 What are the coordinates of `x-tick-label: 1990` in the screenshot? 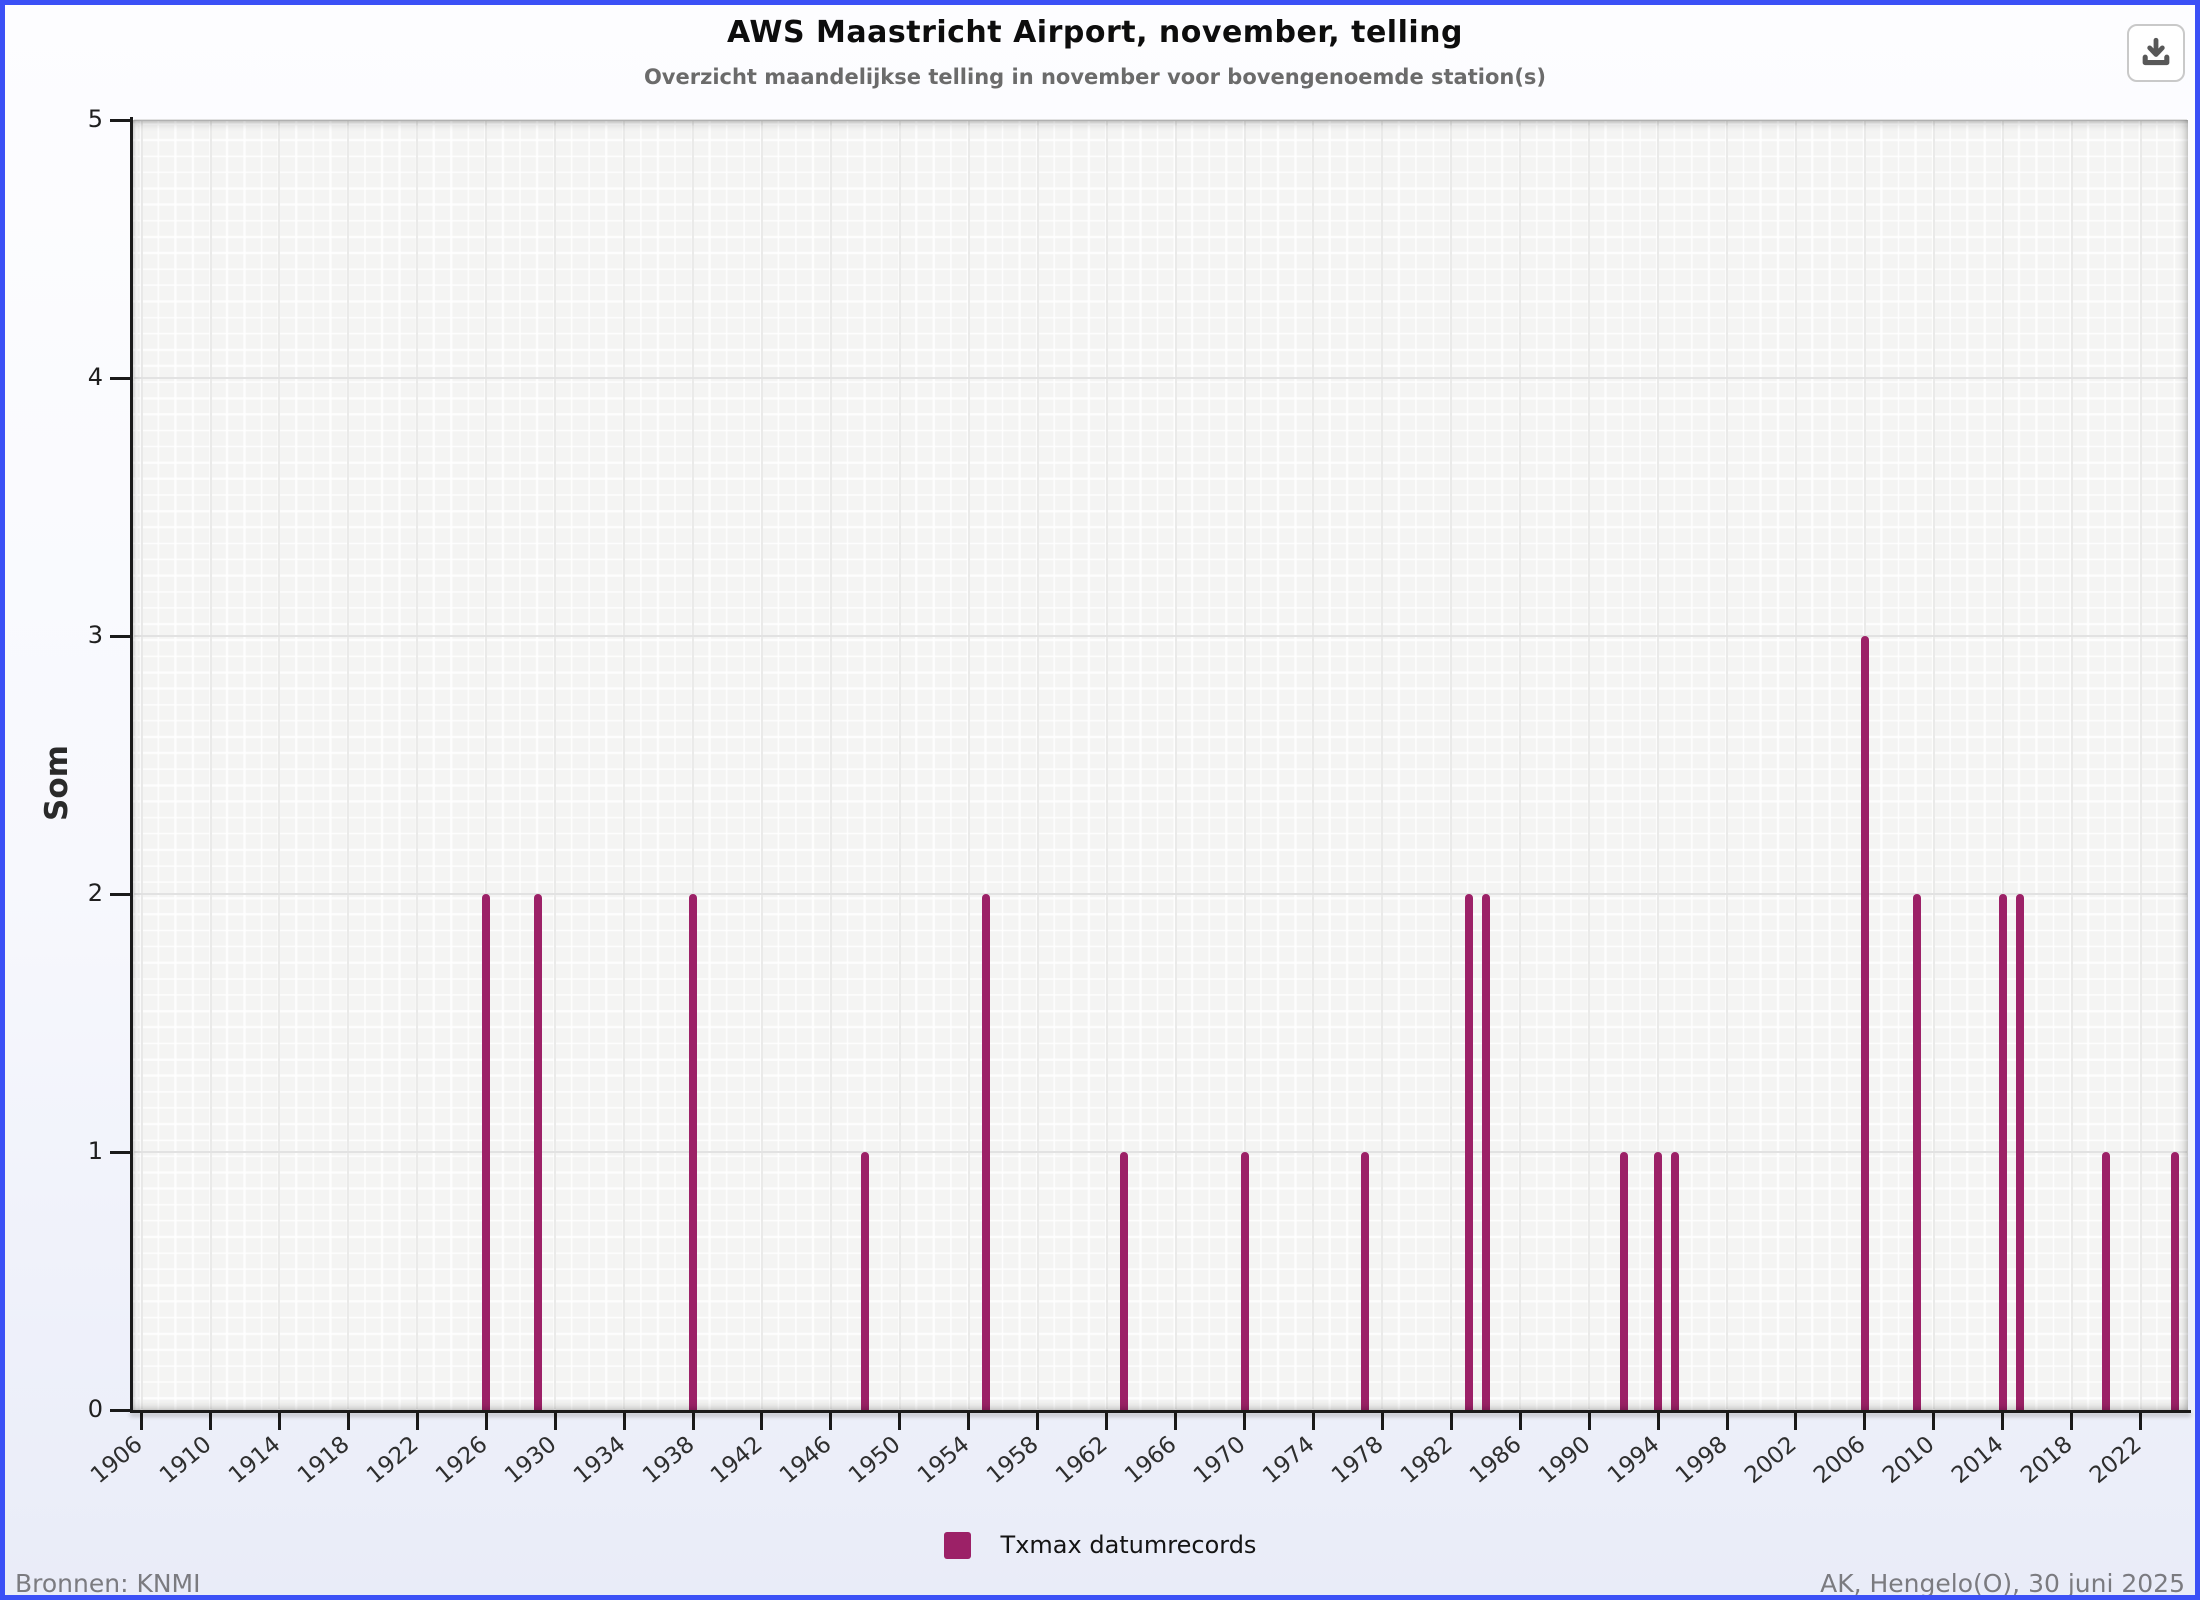 It's located at (1564, 1460).